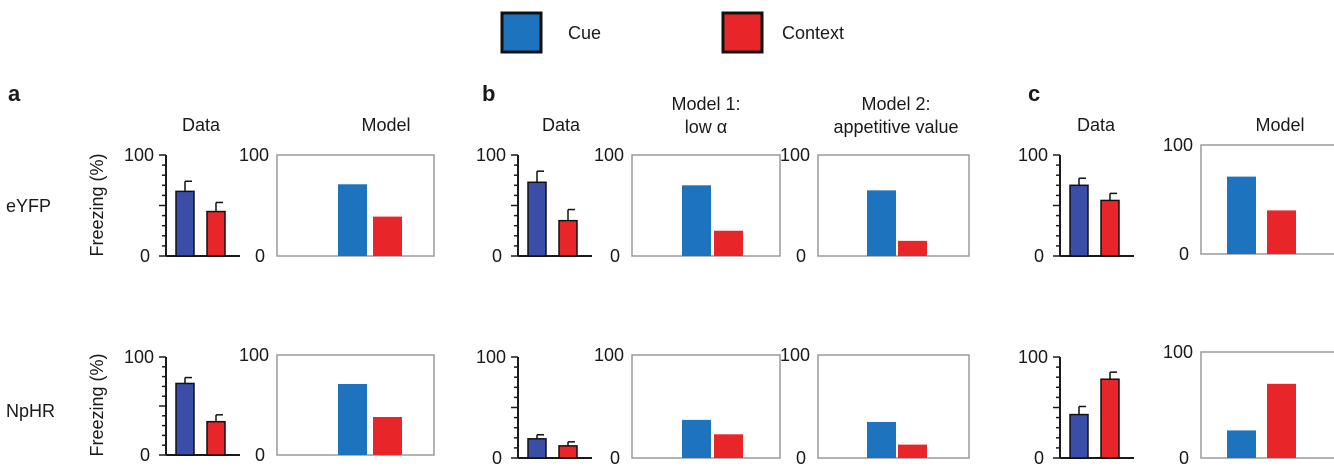 The width and height of the screenshot is (1334, 466). Describe the element at coordinates (337, 205) in the screenshot. I see `chart-a-eyfp-1: 0 100` at that location.